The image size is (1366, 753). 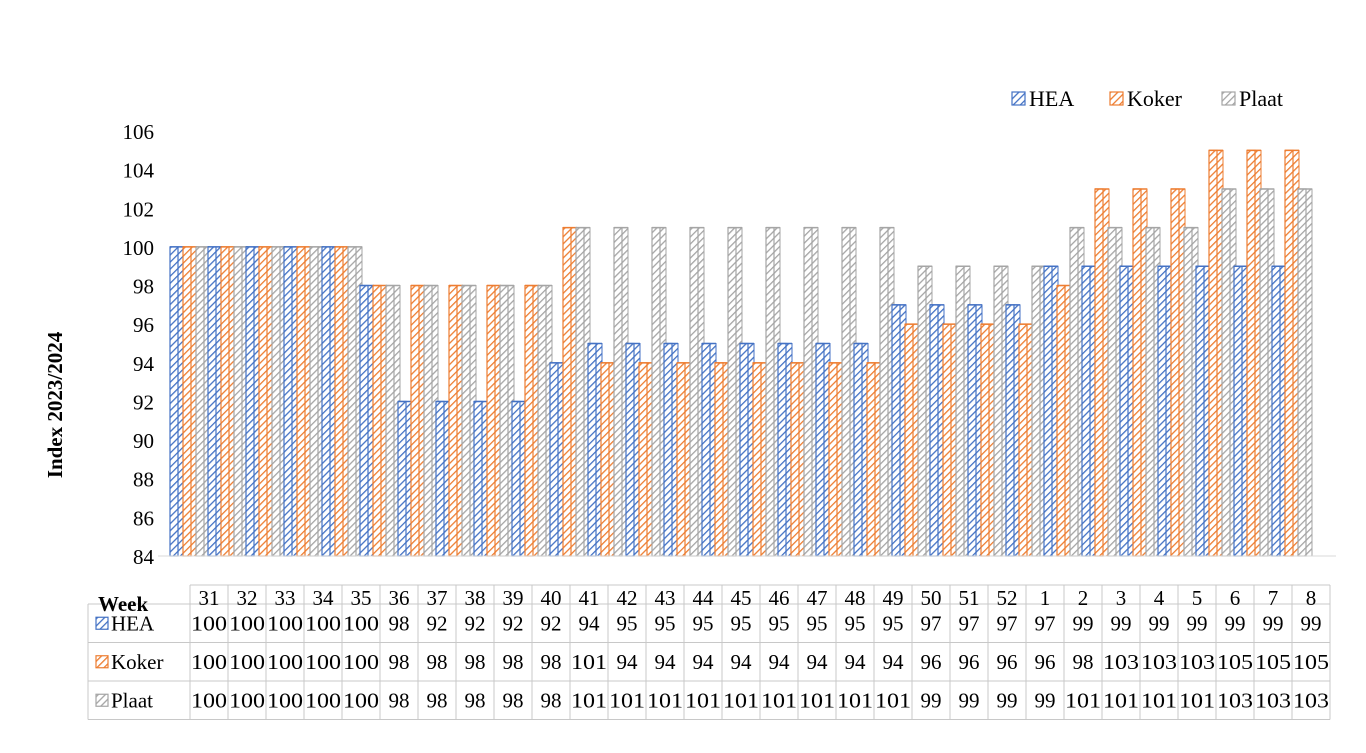 I want to click on legend-label: HEA, so click(x=1051, y=98).